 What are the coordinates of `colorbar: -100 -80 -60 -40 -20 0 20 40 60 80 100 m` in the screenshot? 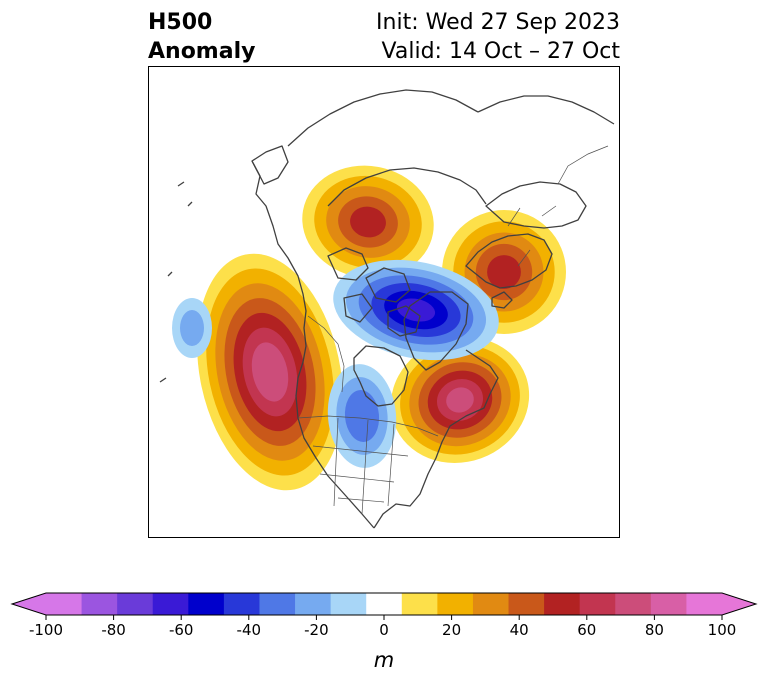 It's located at (384, 632).